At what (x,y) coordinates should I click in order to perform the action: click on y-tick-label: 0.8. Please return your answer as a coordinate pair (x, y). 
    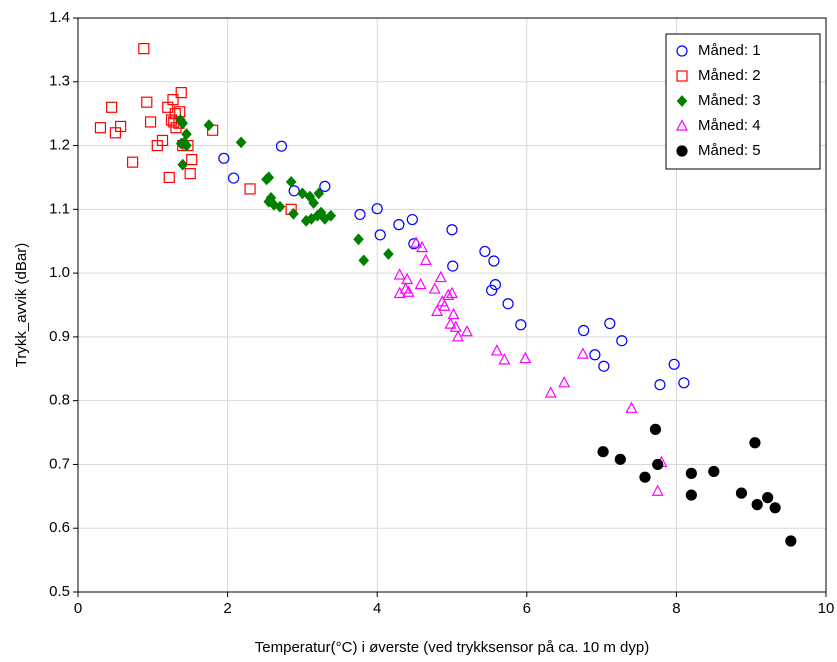
    Looking at the image, I should click on (59, 400).